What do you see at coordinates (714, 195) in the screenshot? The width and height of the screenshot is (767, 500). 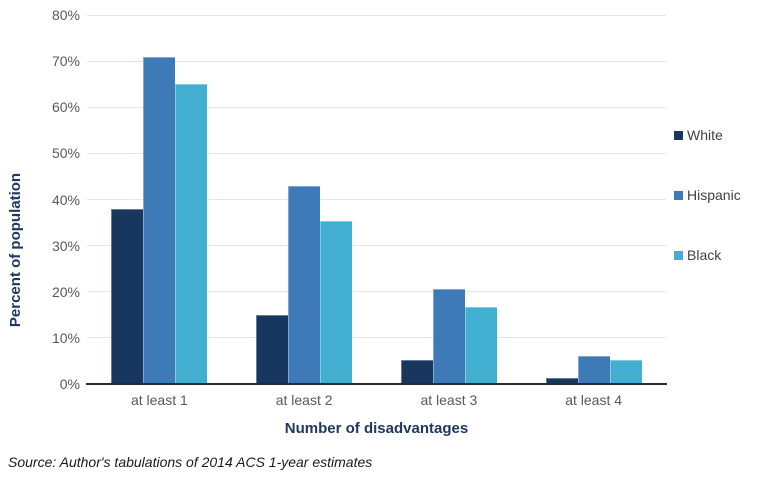 I see `legend-label-hispanic: Hispanic` at bounding box center [714, 195].